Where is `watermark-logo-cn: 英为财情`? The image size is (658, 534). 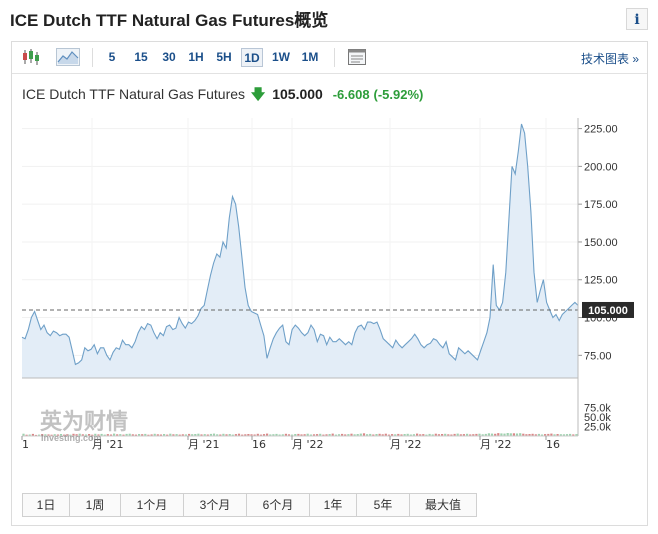 watermark-logo-cn: 英为财情 is located at coordinates (84, 422).